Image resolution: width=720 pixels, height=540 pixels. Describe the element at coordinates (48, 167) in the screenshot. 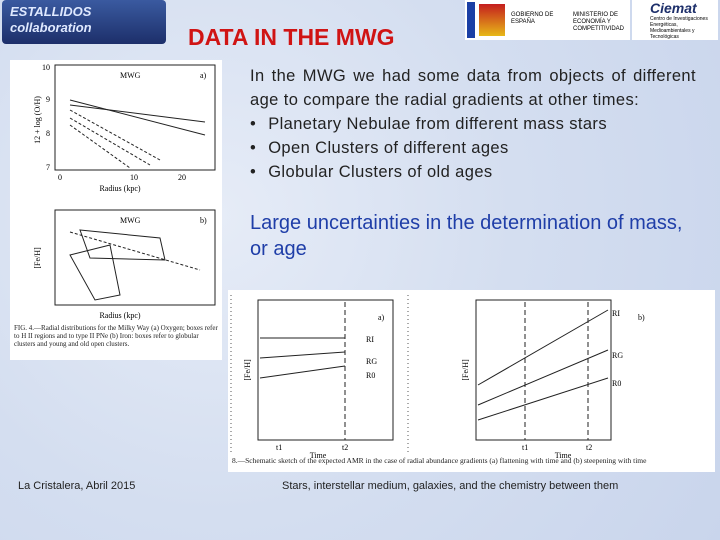

I see `tick-label: 7` at that location.